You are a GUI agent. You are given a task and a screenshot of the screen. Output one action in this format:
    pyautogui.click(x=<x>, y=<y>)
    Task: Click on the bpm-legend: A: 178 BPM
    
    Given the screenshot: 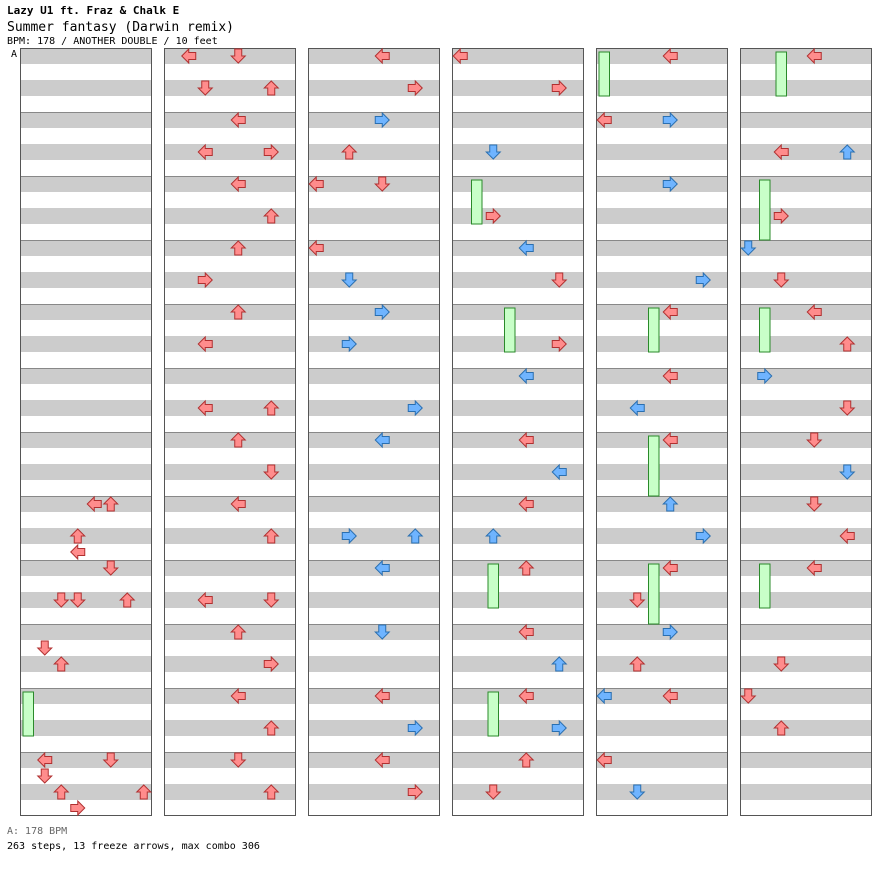 What is the action you would take?
    pyautogui.click(x=37, y=831)
    